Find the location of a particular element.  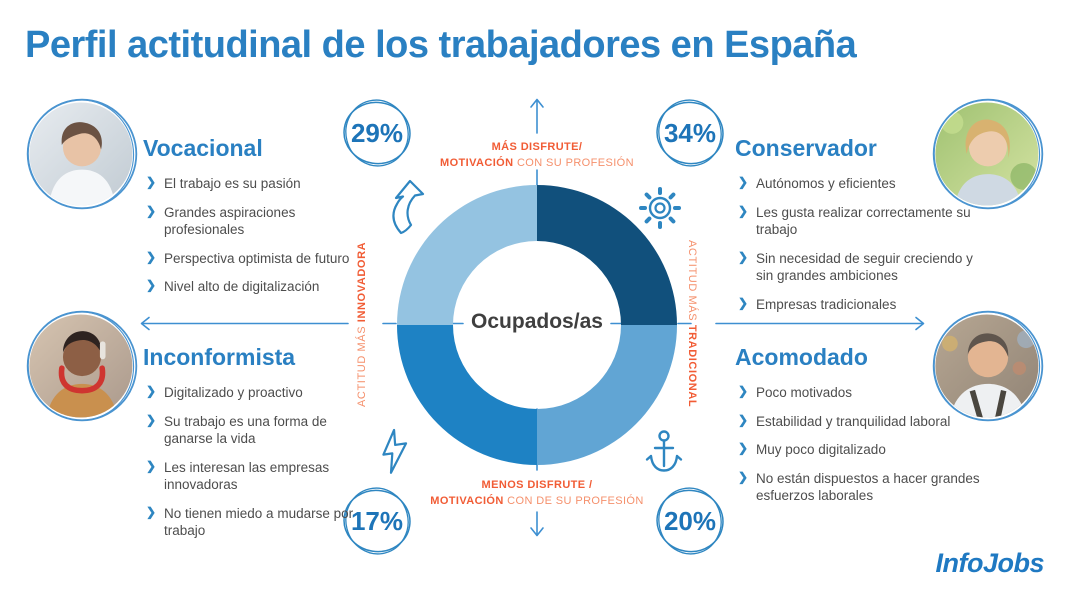

anchor-icon is located at coordinates (664, 451).